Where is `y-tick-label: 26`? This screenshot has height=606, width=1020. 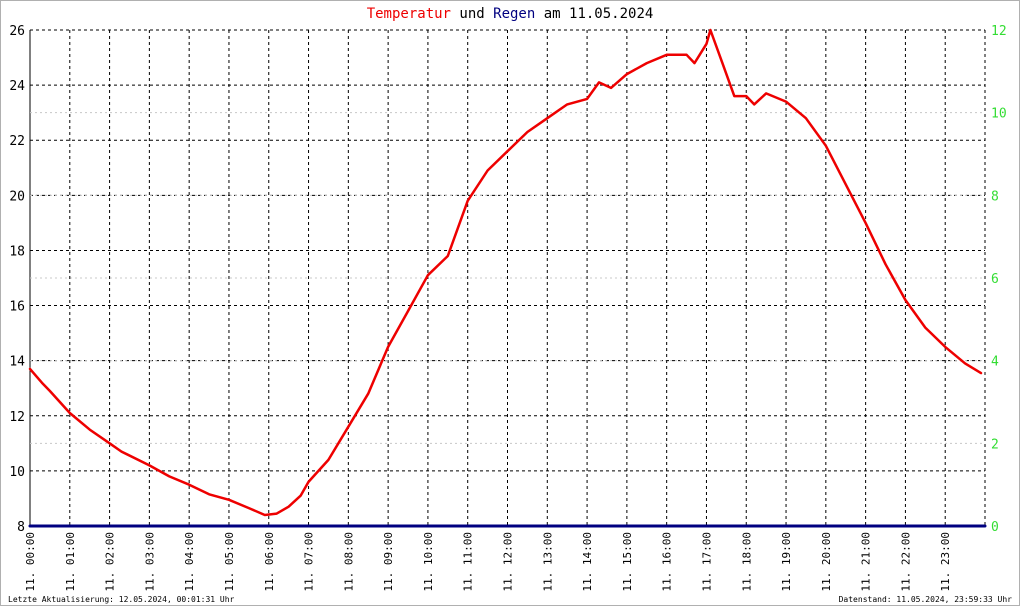
y-tick-label: 26 is located at coordinates (17, 31).